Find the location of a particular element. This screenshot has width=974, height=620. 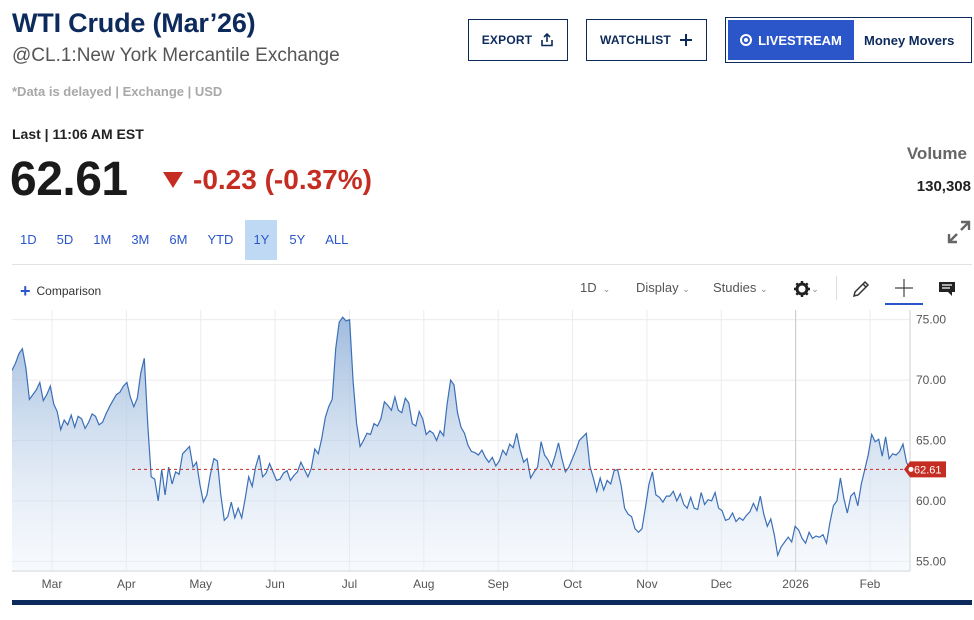

range-tab-1d: 1D is located at coordinates (28, 239).